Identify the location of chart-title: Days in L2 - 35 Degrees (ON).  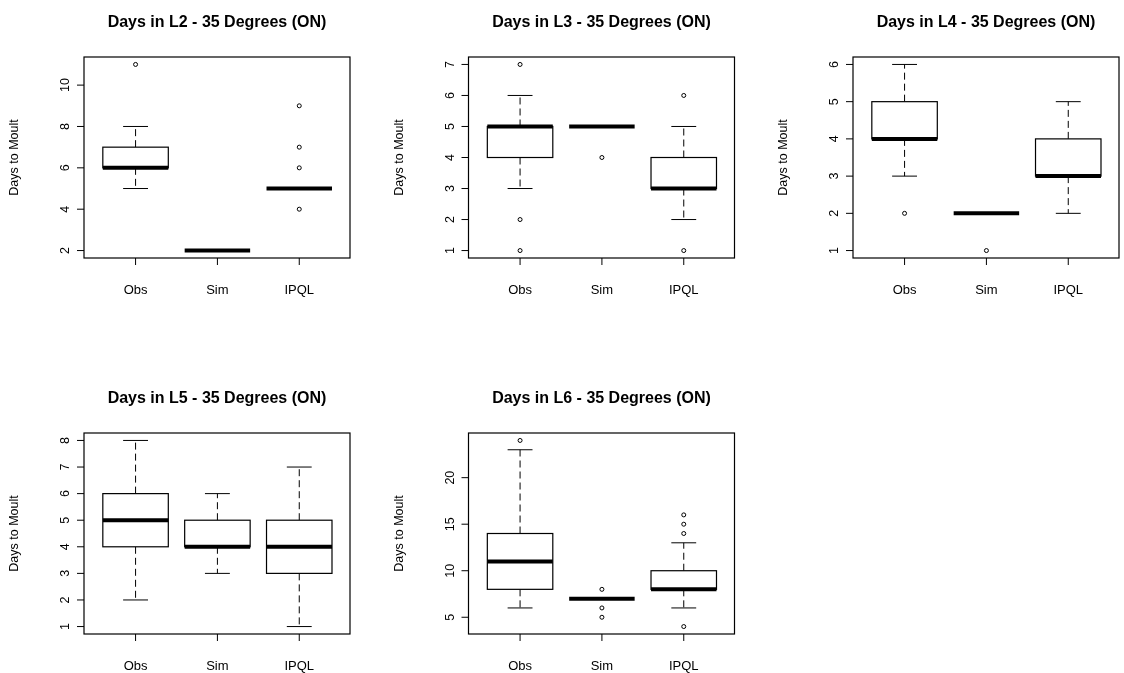
(217, 21).